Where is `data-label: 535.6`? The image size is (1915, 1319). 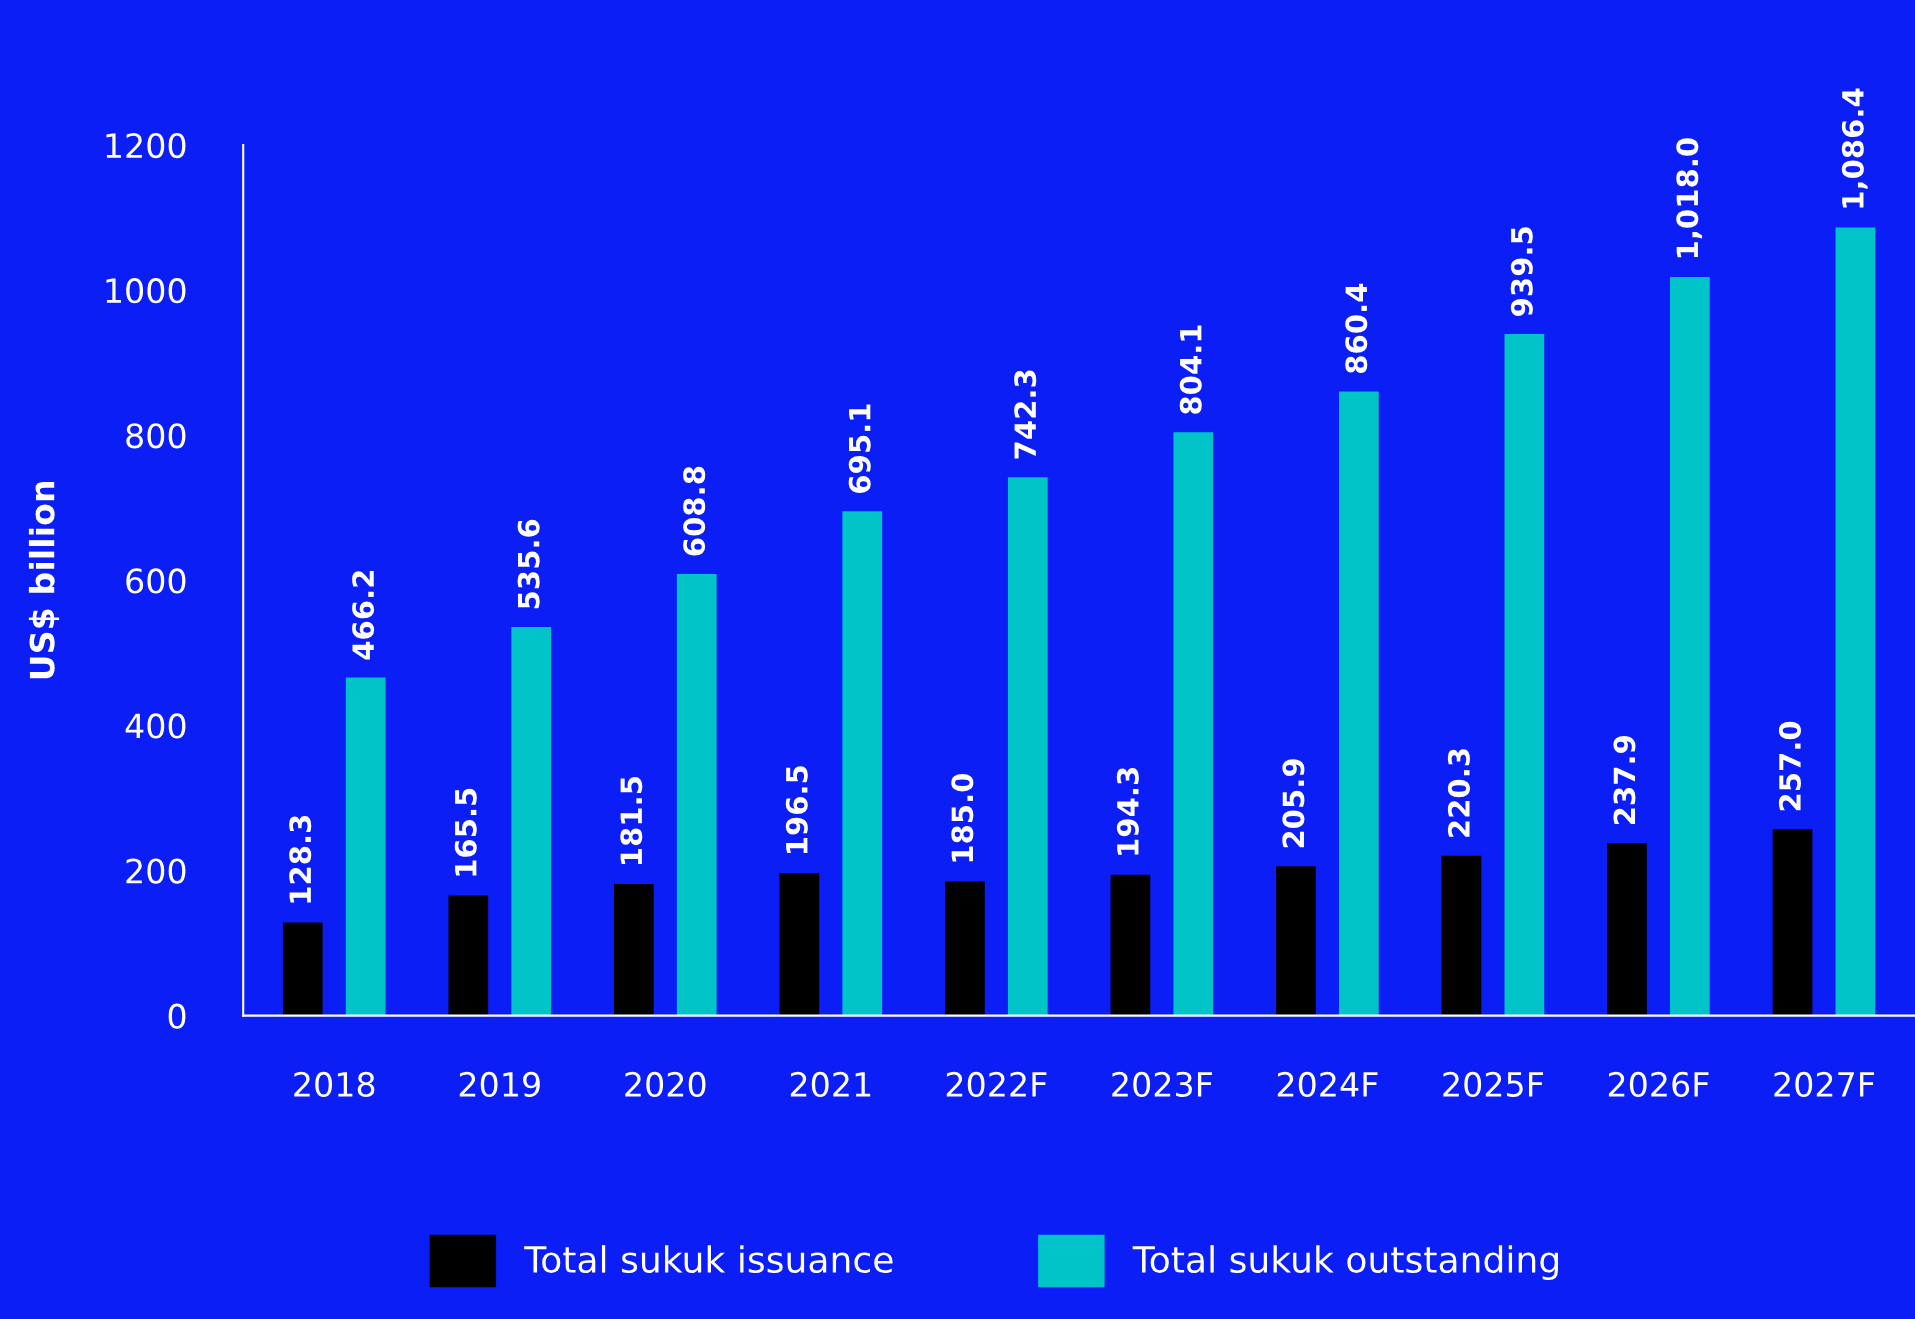
data-label: 535.6 is located at coordinates (528, 564).